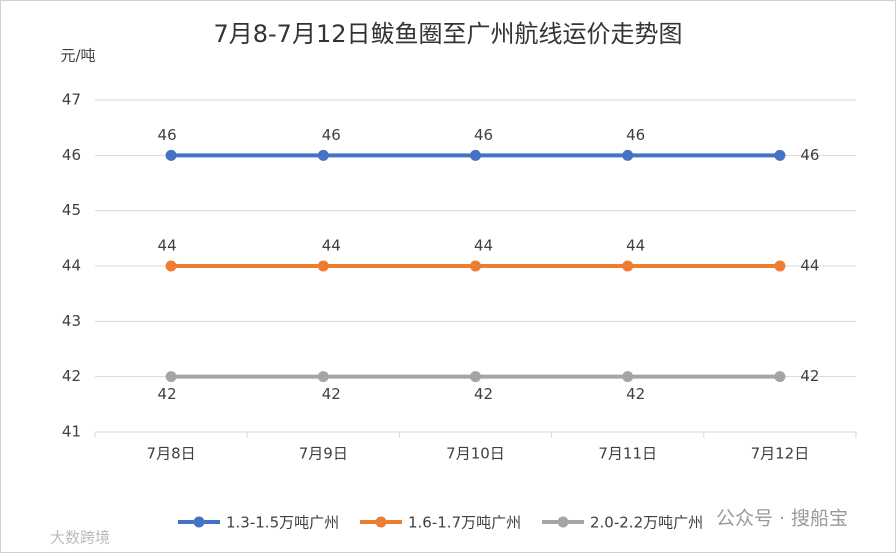  What do you see at coordinates (71, 155) in the screenshot?
I see `y-tick-label: 46` at bounding box center [71, 155].